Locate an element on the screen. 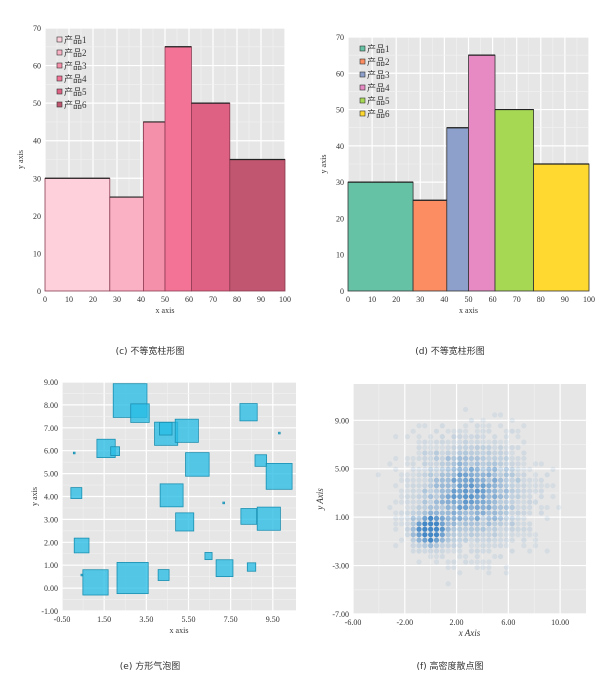 The image size is (600, 674). x-tick-label: -2.00 is located at coordinates (404, 622).